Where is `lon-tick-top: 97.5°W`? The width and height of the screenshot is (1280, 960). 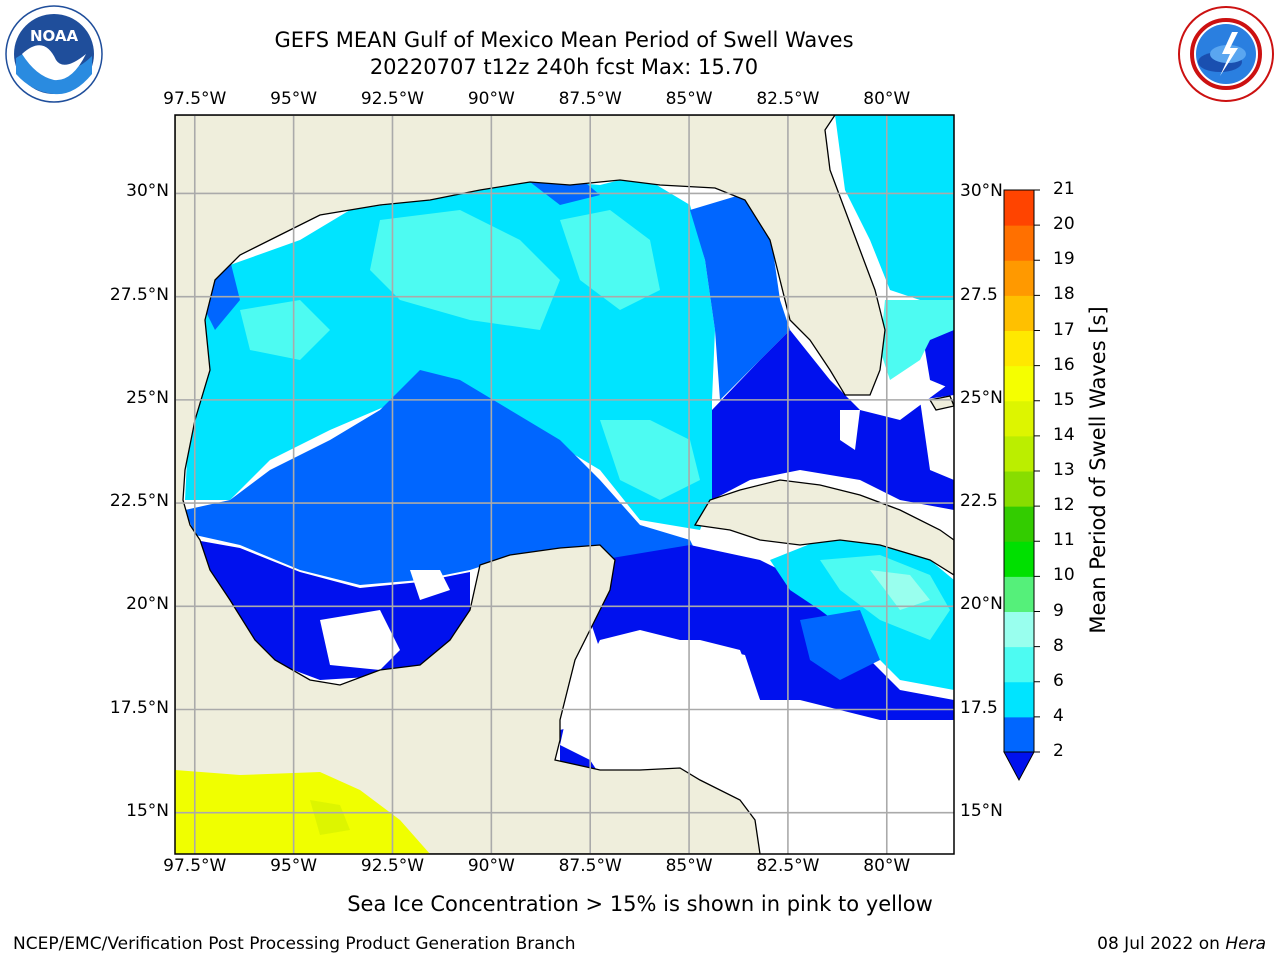 lon-tick-top: 97.5°W is located at coordinates (195, 99).